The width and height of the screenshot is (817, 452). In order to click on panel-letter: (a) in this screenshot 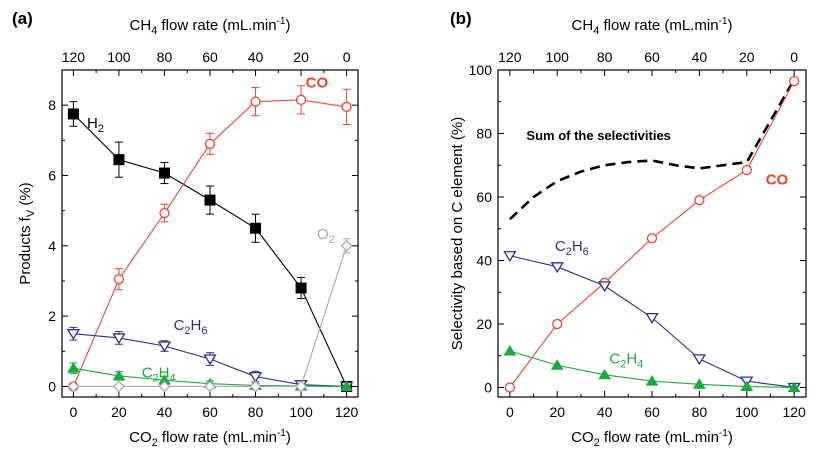, I will do `click(22, 18)`.